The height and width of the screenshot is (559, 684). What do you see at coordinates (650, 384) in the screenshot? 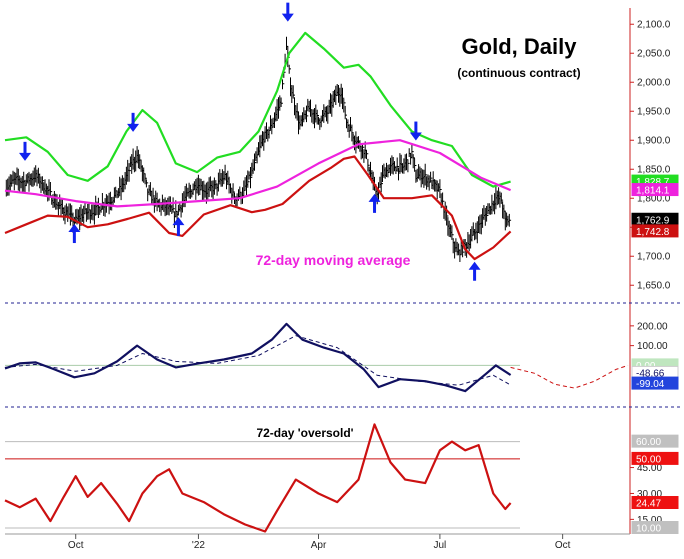
I see `badge-label: -99.04` at bounding box center [650, 384].